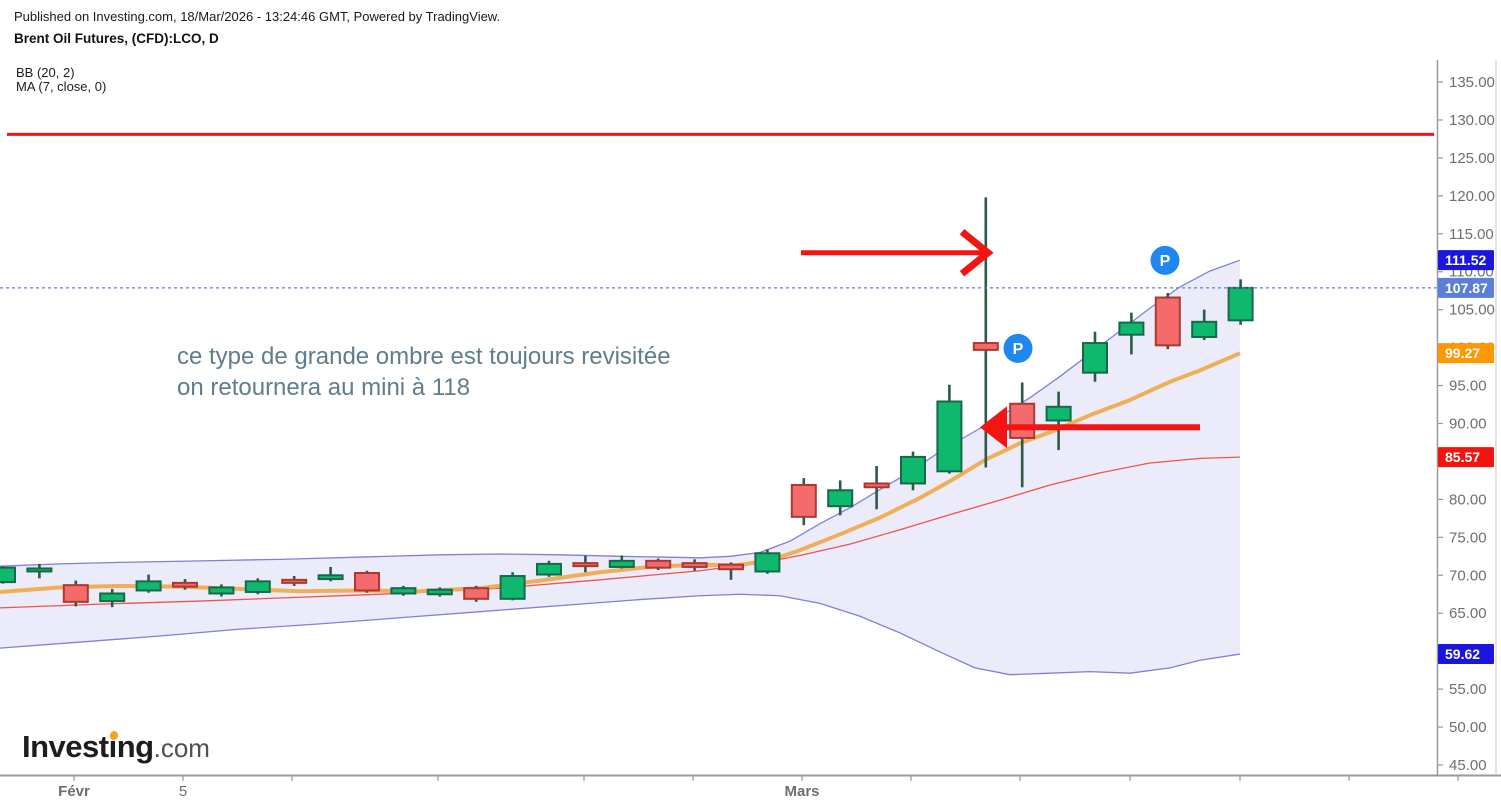 The width and height of the screenshot is (1501, 806). Describe the element at coordinates (897, 253) in the screenshot. I see `red-arrow-right` at that location.